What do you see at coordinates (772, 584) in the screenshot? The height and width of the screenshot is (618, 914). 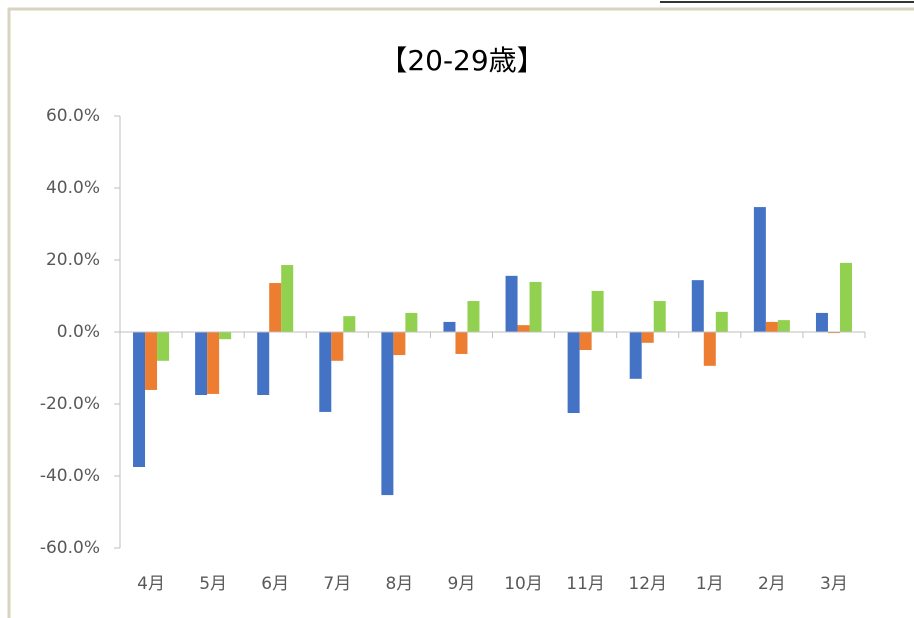 I see `x-tick-label: 2月` at bounding box center [772, 584].